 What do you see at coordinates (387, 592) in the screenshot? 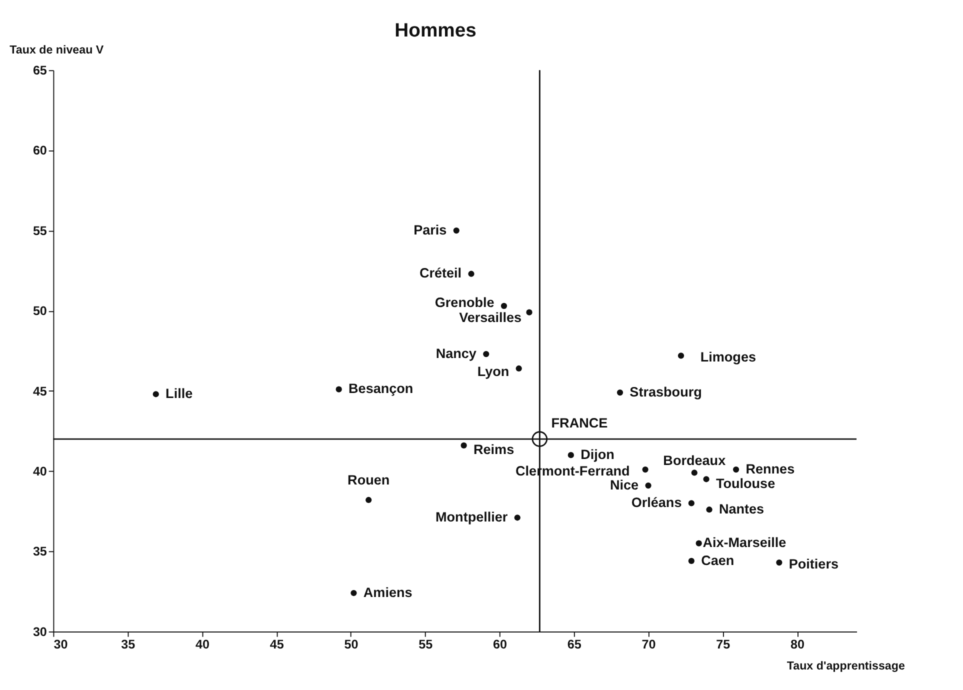
I see `series-label: Amiens` at bounding box center [387, 592].